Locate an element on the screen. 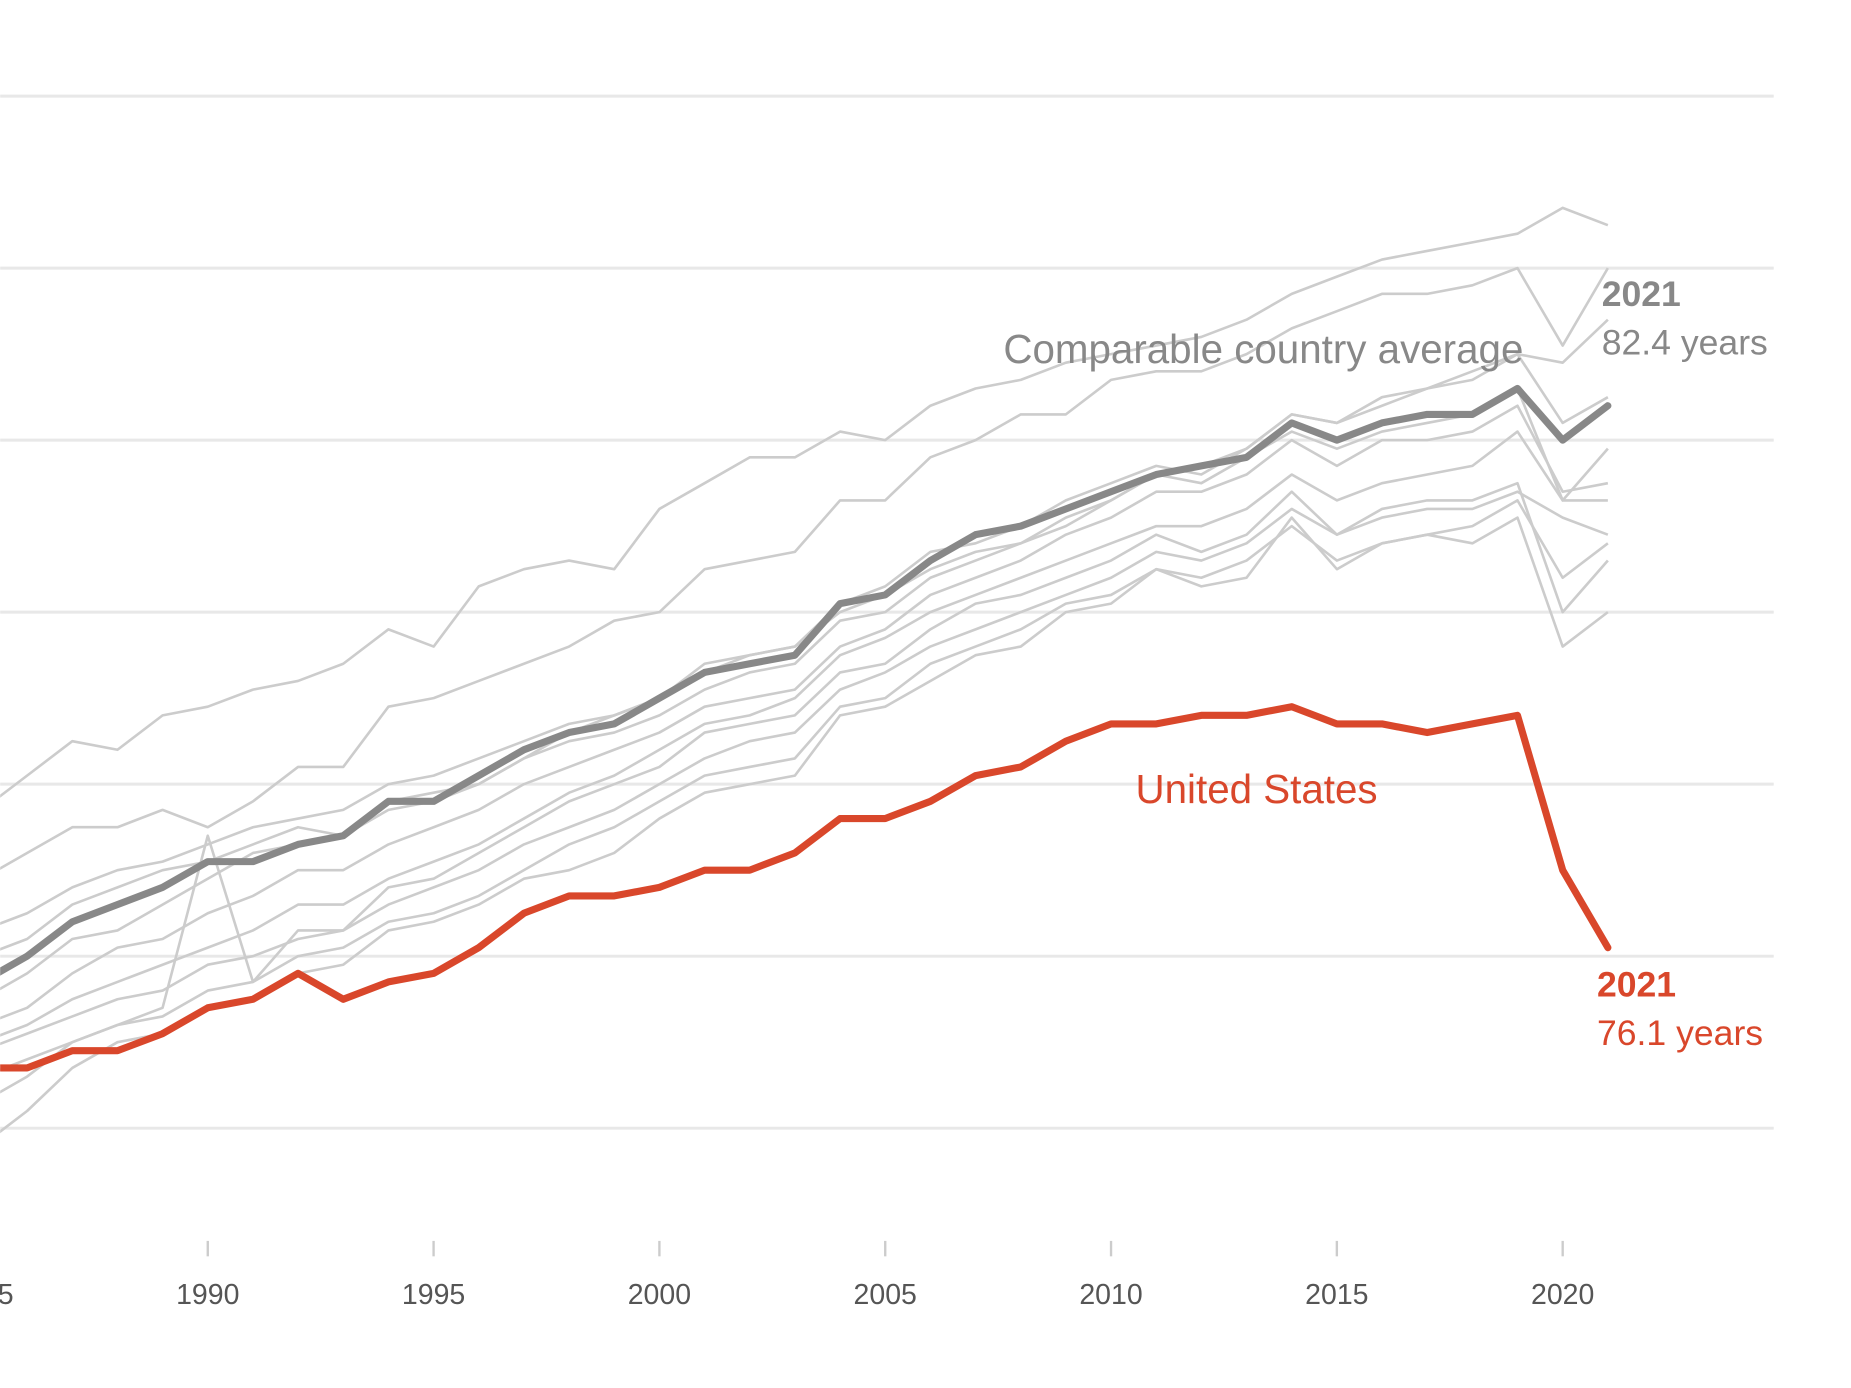  average-annotation: Comparable country average is located at coordinates (1263, 349).